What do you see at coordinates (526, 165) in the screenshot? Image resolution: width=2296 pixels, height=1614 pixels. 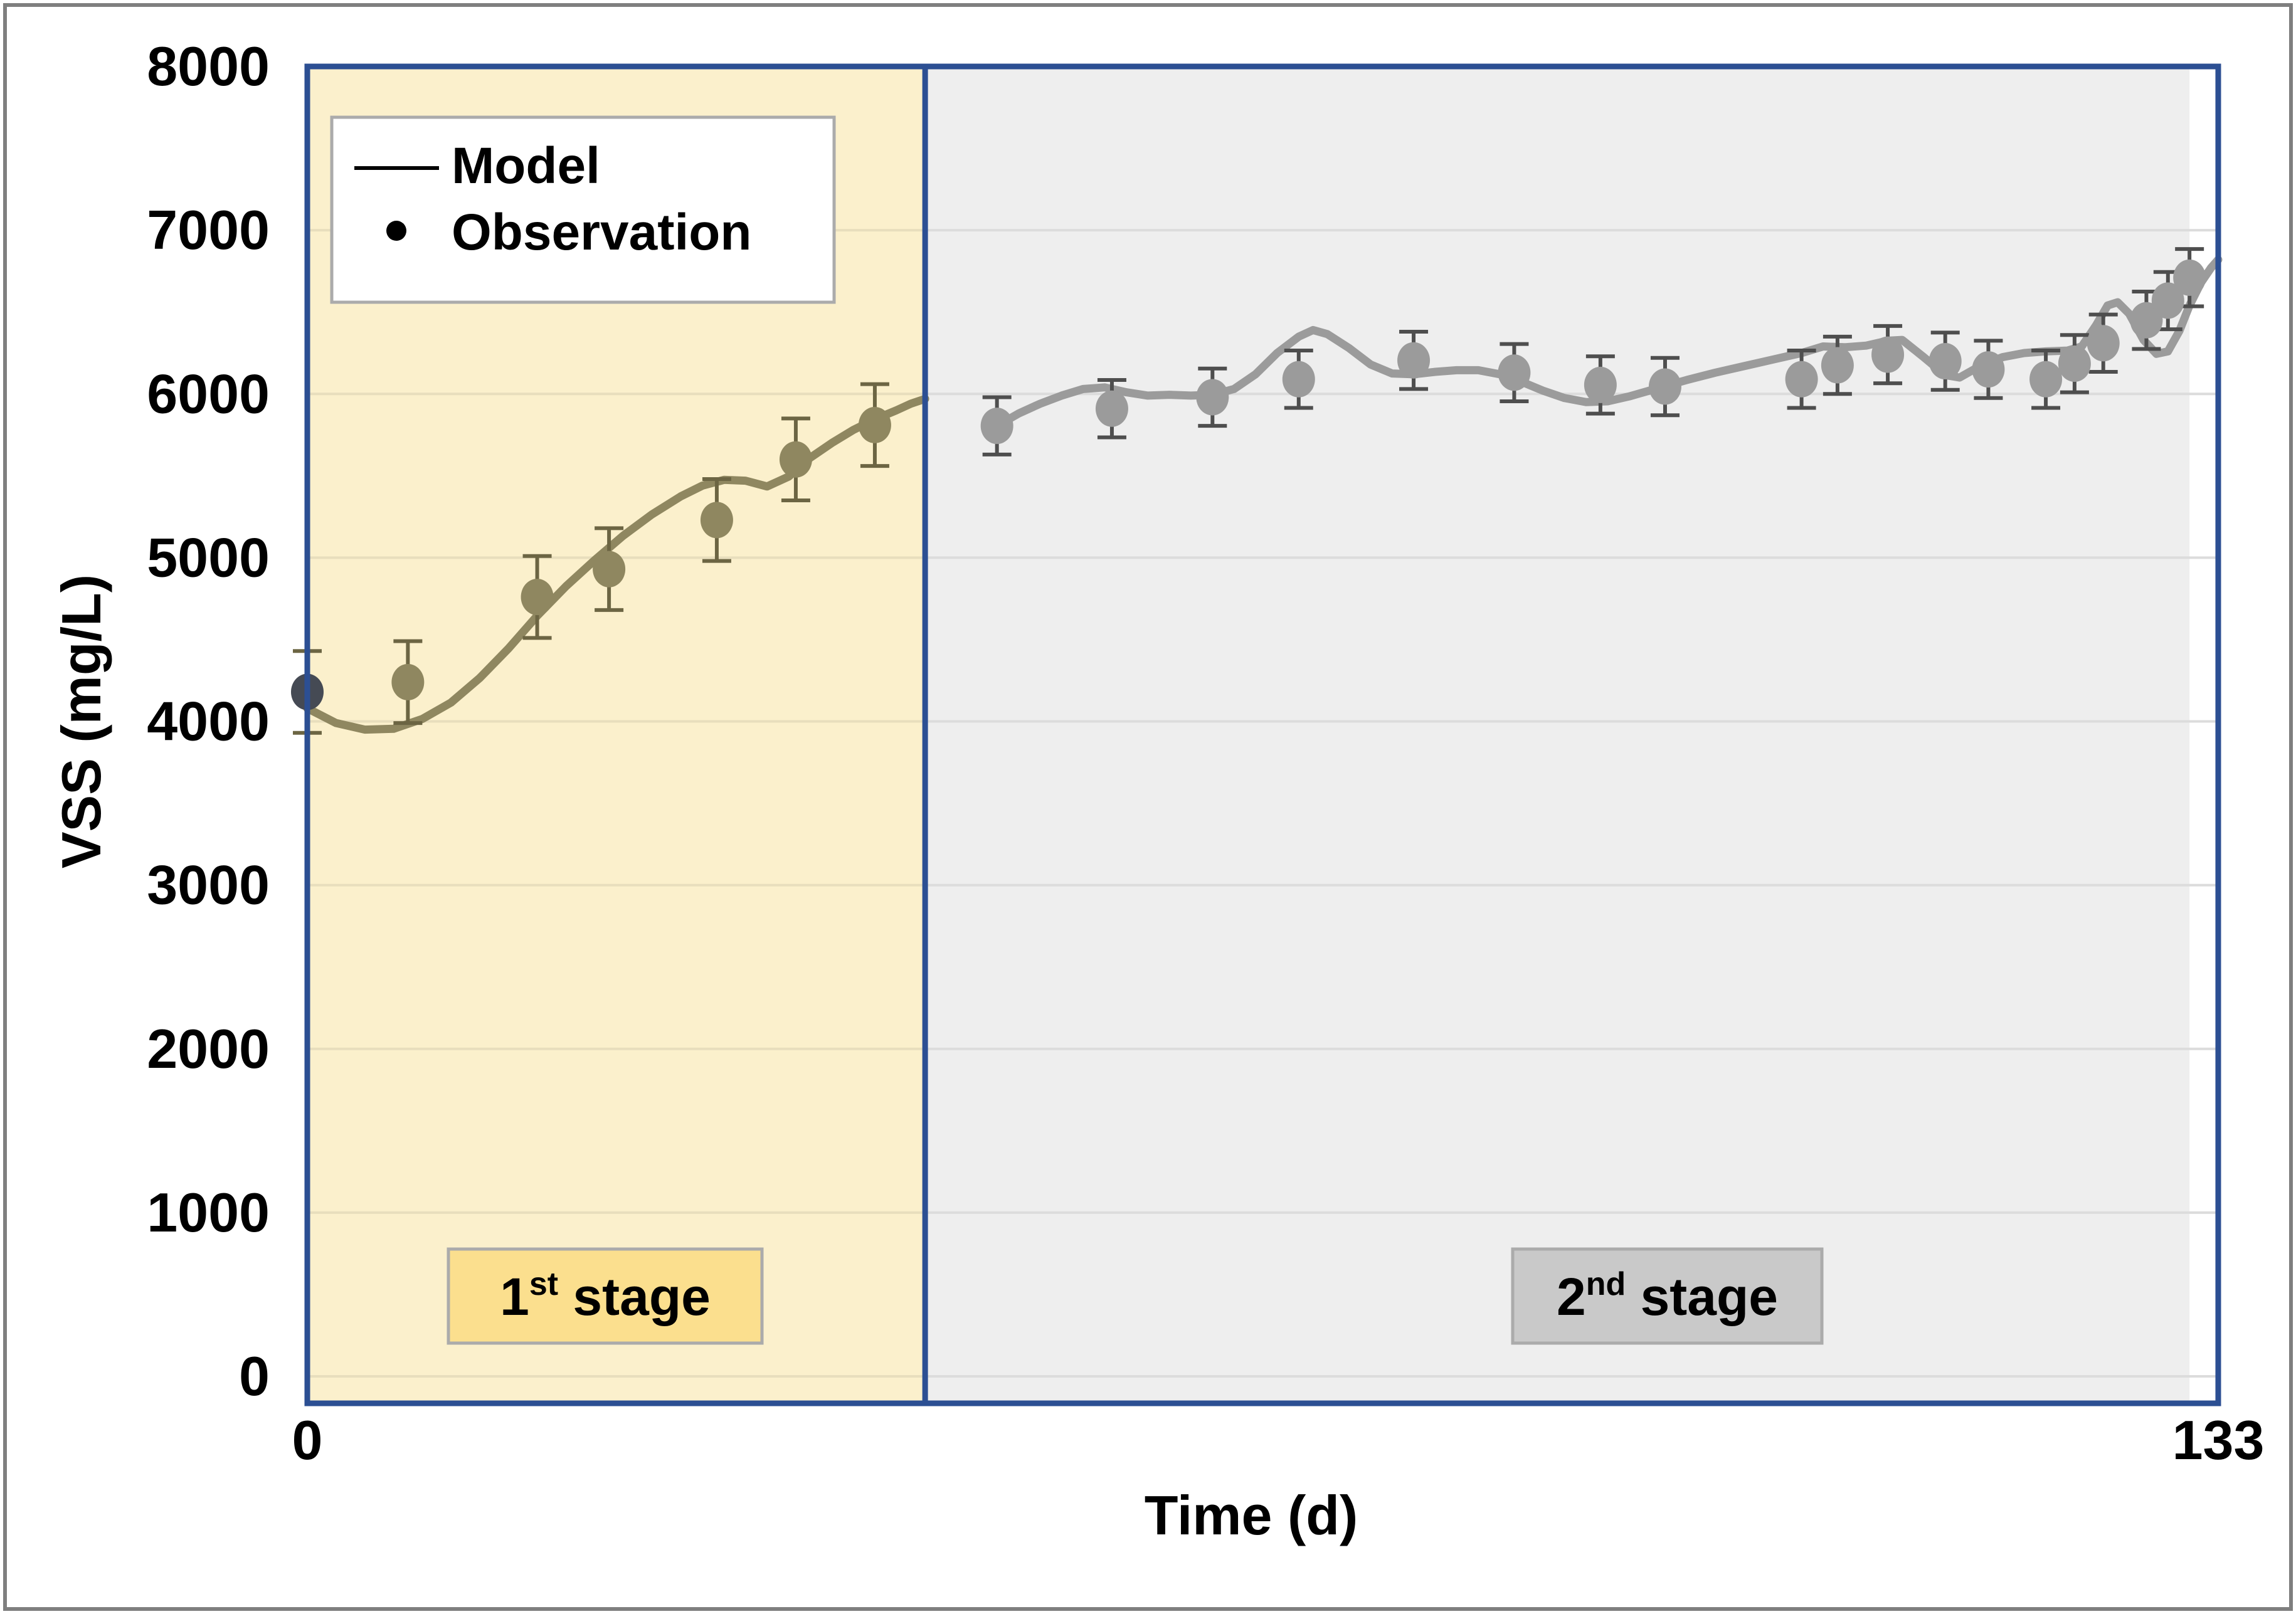 I see `legend-label-model: Model` at bounding box center [526, 165].